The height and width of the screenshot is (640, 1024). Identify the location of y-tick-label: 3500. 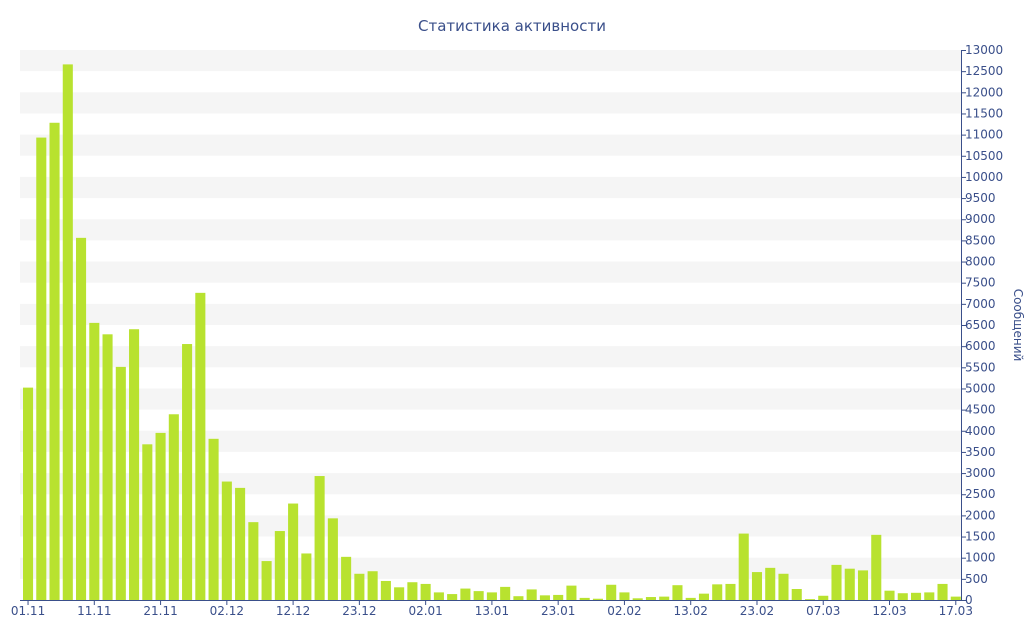
(980, 452).